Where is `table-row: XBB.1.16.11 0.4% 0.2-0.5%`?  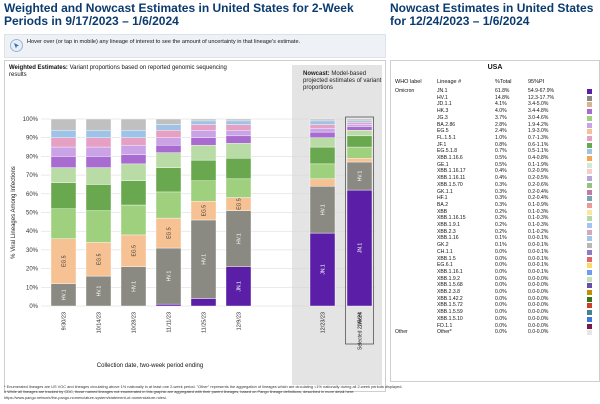
table-row: XBB.1.16.11 0.4% 0.2-0.5% is located at coordinates (495, 178).